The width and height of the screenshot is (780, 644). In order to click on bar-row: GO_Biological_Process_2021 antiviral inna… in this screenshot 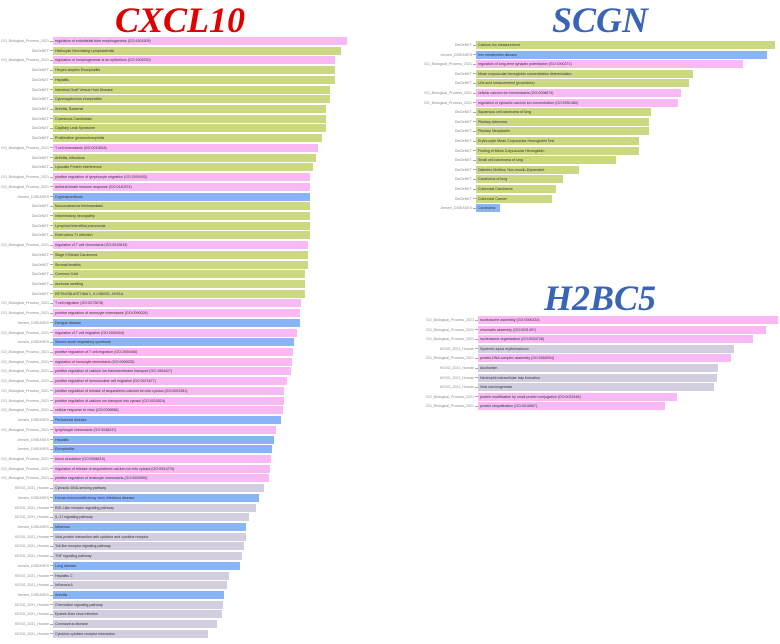, I will do `click(180, 186)`.